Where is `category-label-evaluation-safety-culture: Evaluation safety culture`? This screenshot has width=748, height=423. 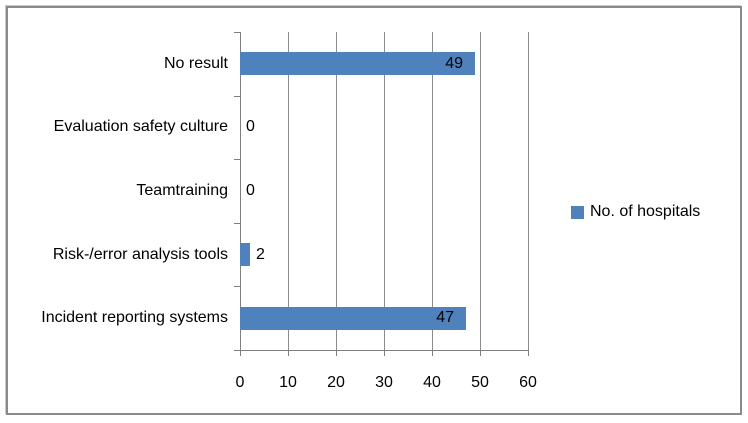 category-label-evaluation-safety-culture: Evaluation safety culture is located at coordinates (140, 126).